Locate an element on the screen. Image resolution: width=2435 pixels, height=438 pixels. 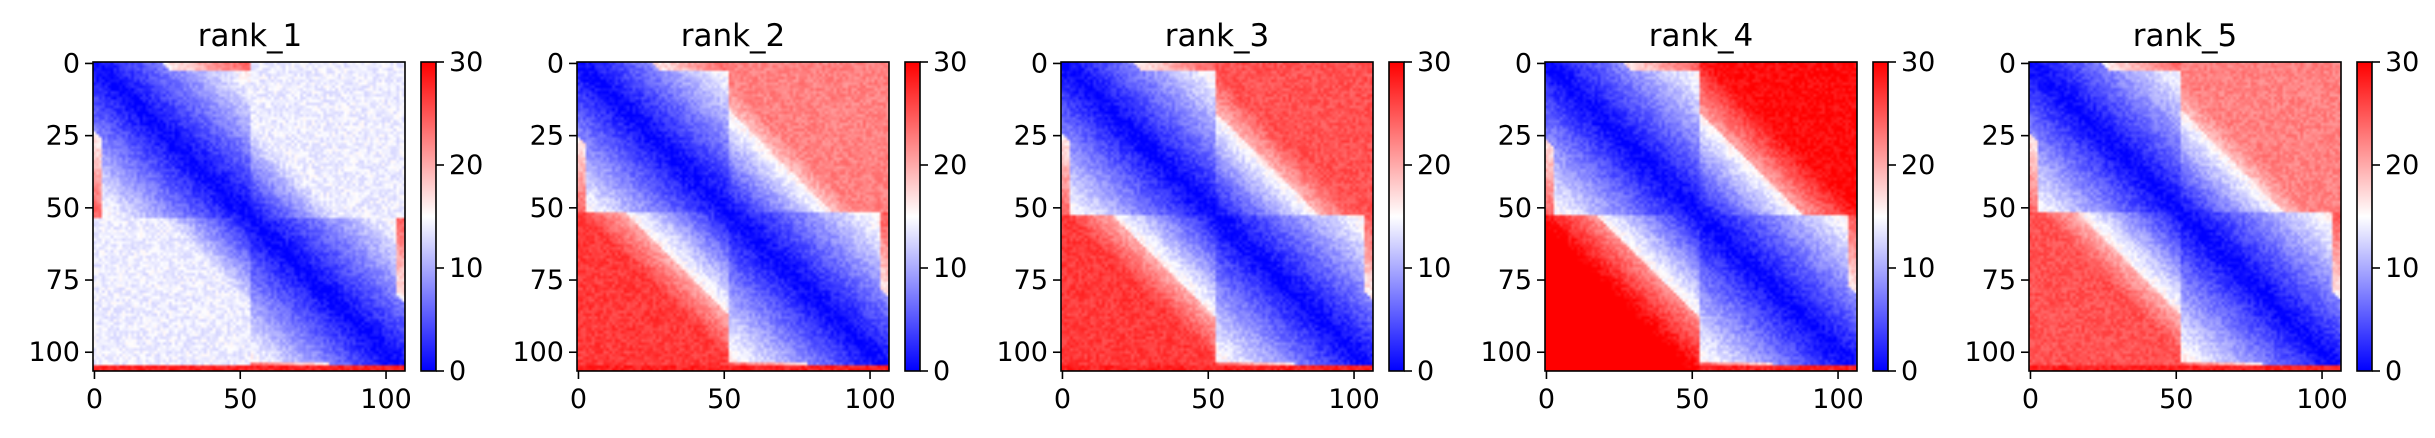
panel-title: rank_2 is located at coordinates (733, 36).